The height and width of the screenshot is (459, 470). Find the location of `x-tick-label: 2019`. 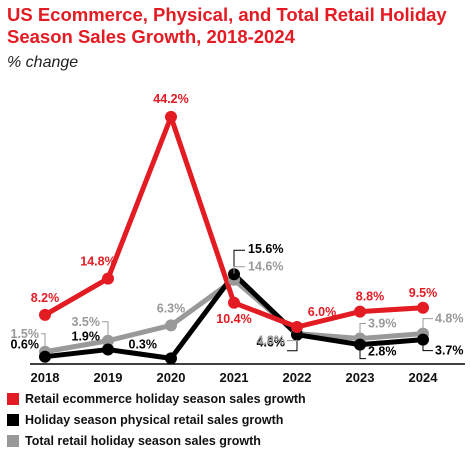

x-tick-label: 2019 is located at coordinates (108, 377).